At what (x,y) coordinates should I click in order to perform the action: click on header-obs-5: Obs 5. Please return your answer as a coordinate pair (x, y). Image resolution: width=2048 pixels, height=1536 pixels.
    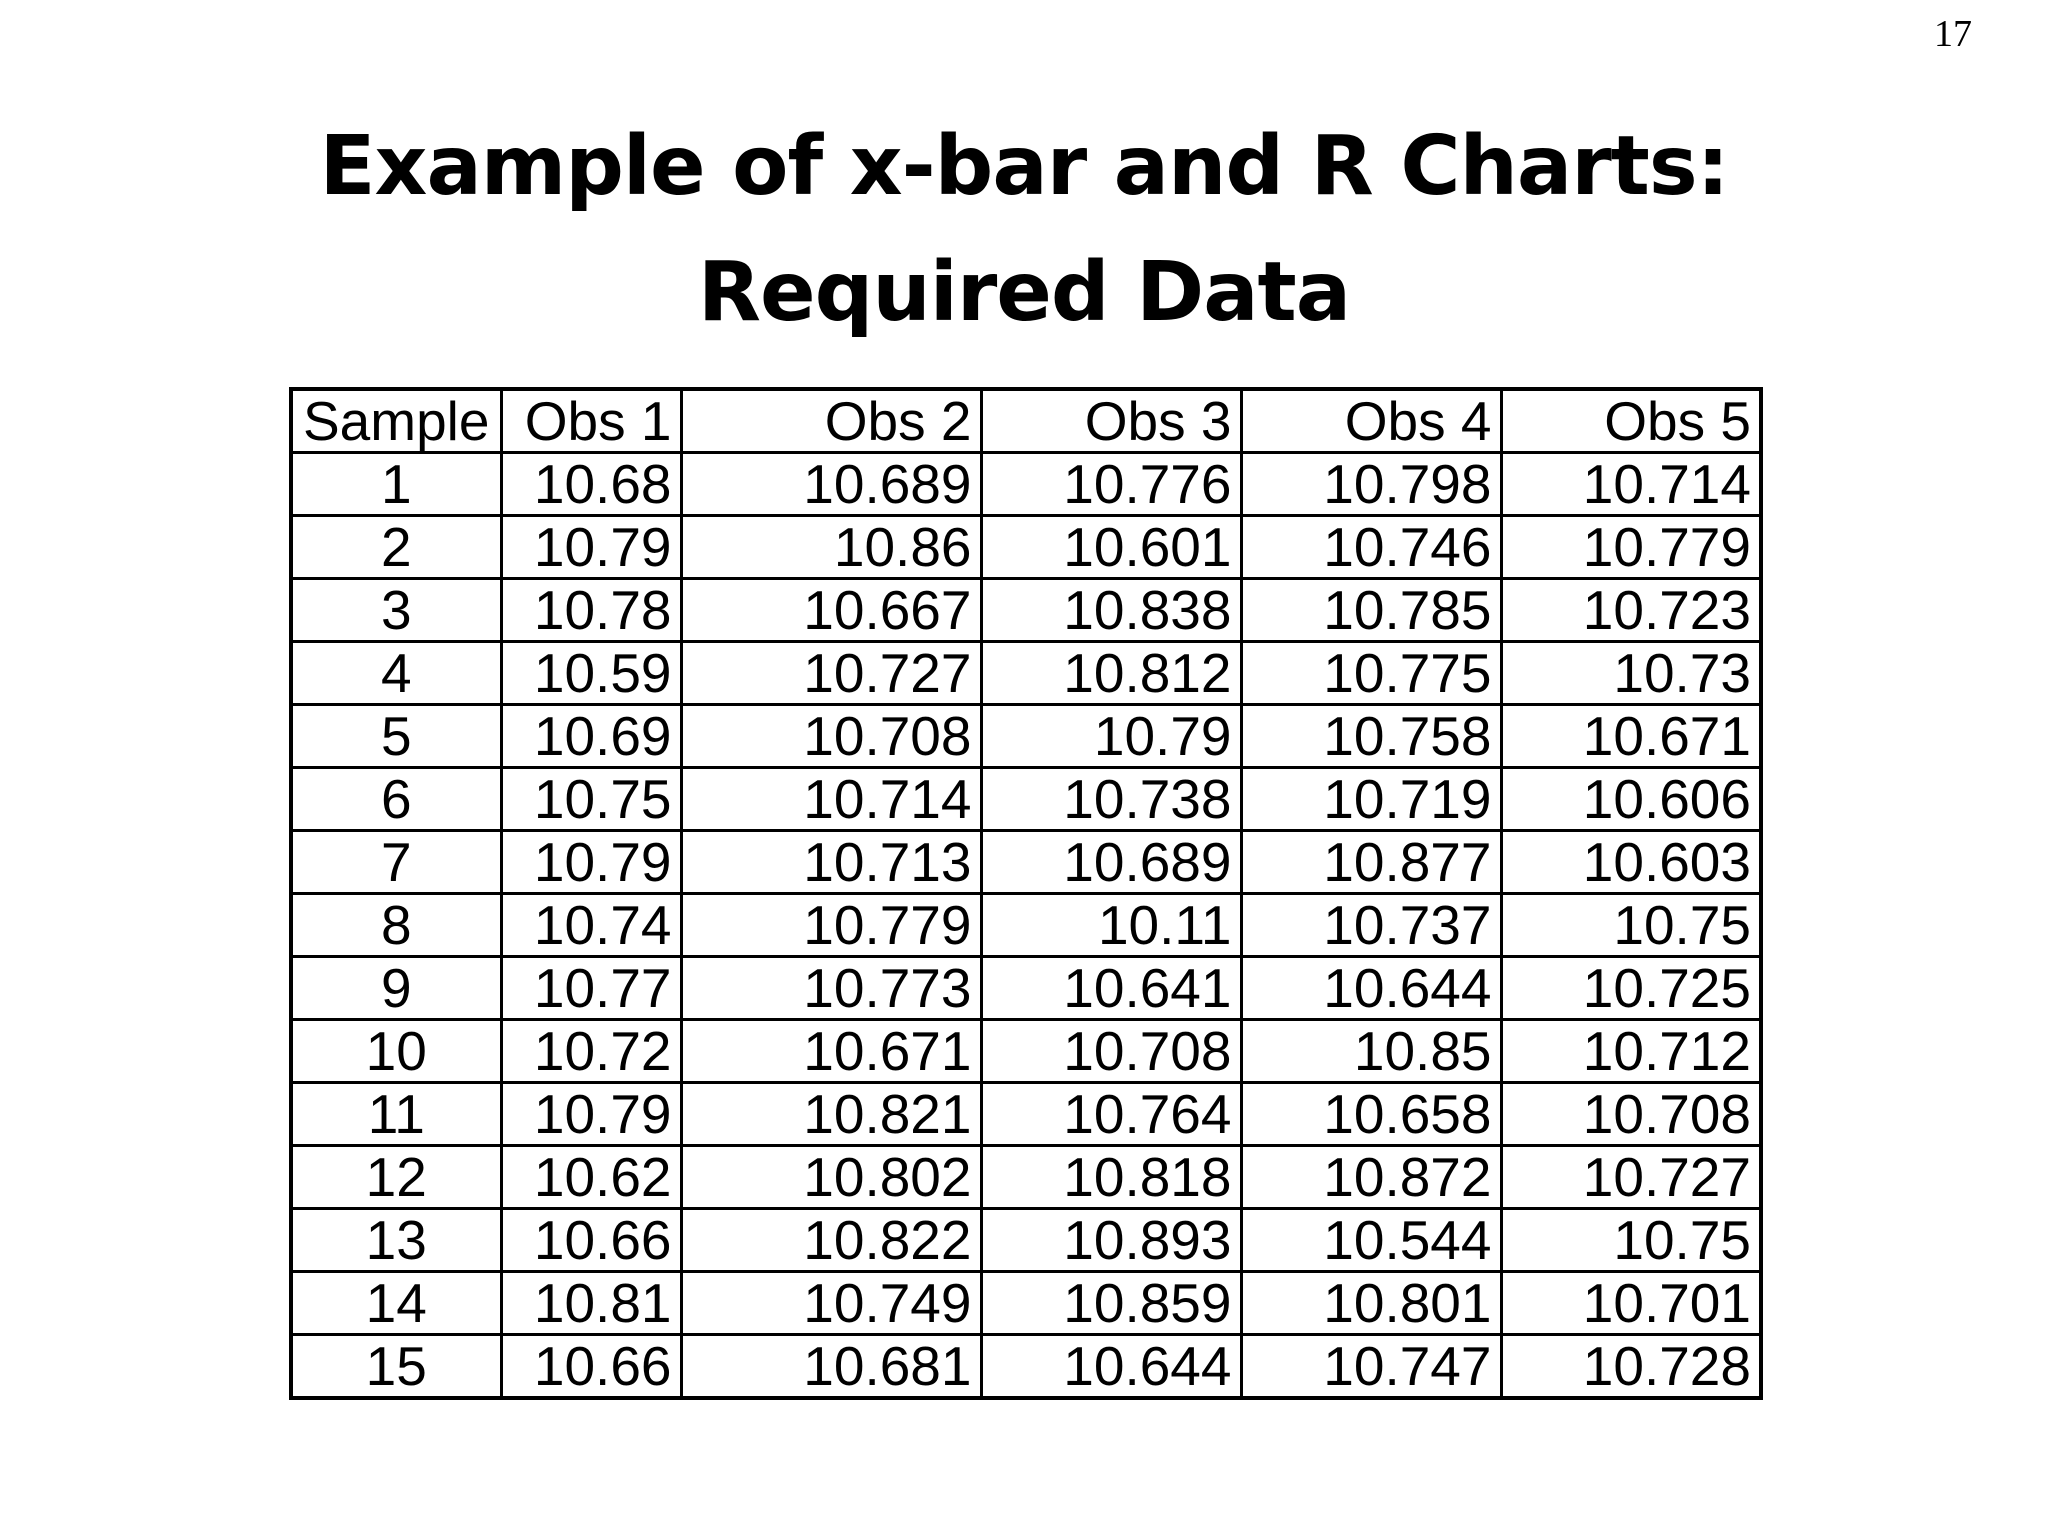
    Looking at the image, I should click on (1631, 420).